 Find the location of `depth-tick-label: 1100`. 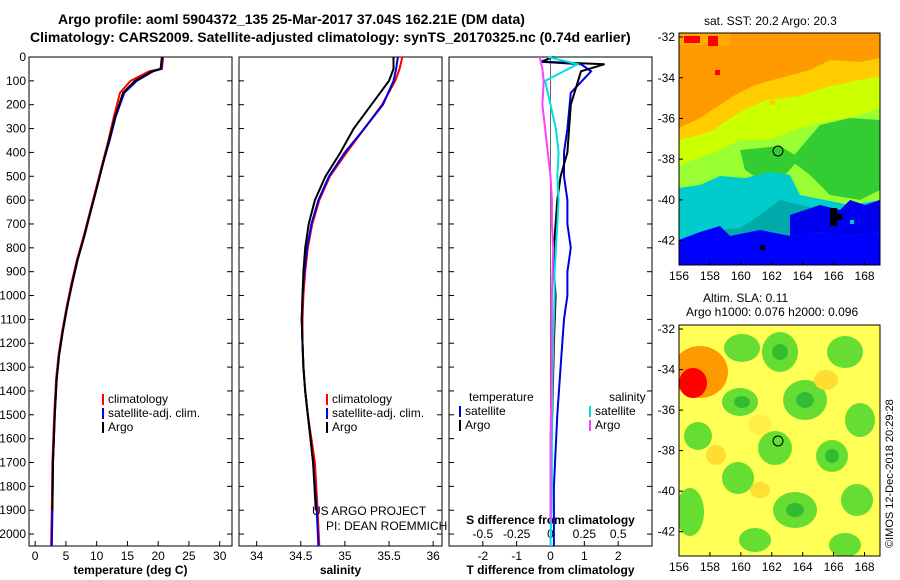

depth-tick-label: 1100 is located at coordinates (13, 319).